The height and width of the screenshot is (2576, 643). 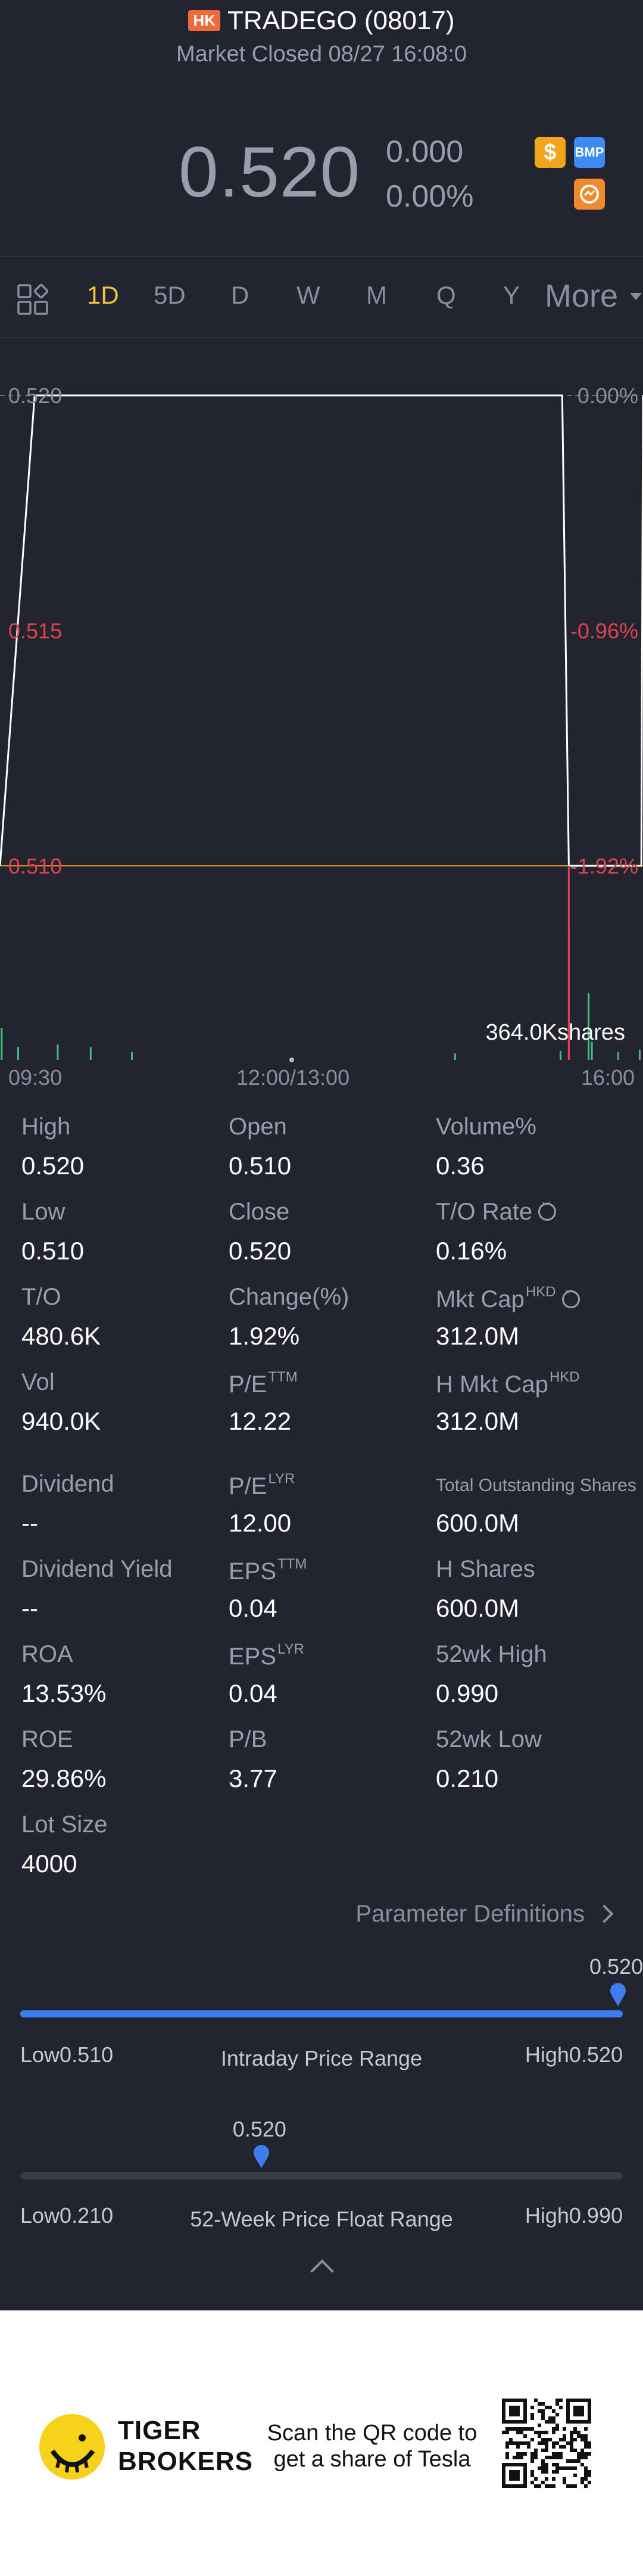 What do you see at coordinates (556, 1033) in the screenshot?
I see `volume-readout: 364.0Kshares` at bounding box center [556, 1033].